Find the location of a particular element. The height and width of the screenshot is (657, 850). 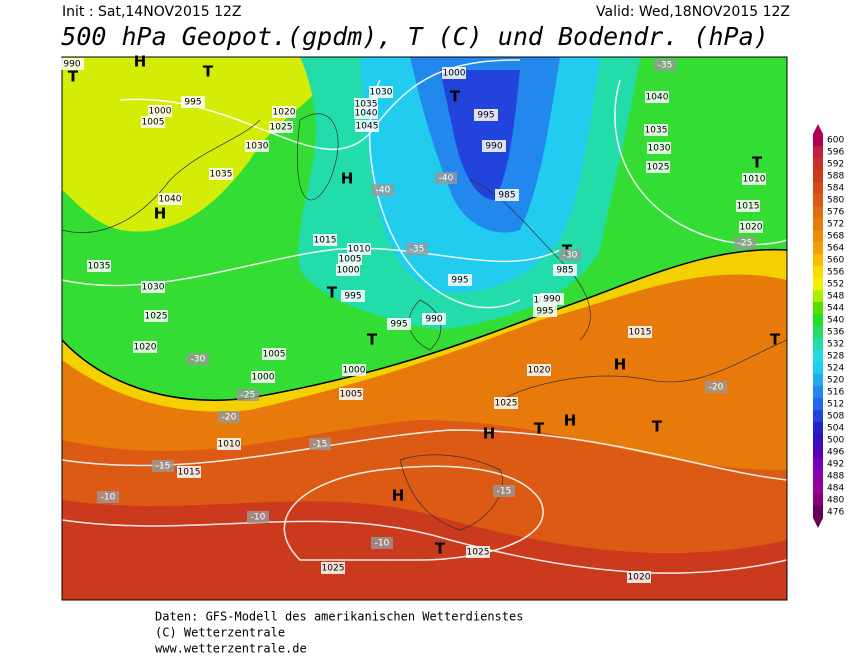

colorbar-label: 524 is located at coordinates (835, 369).